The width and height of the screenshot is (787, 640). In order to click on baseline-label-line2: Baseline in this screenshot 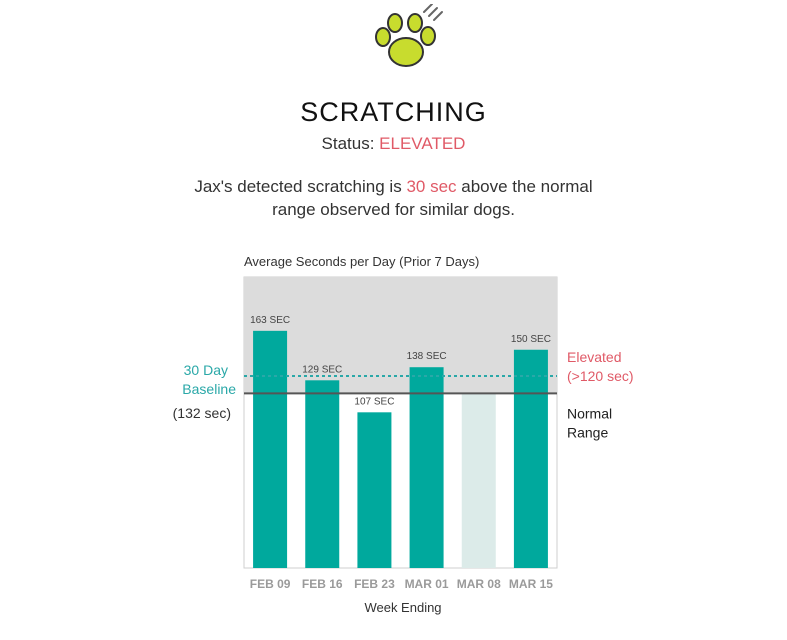, I will do `click(209, 389)`.